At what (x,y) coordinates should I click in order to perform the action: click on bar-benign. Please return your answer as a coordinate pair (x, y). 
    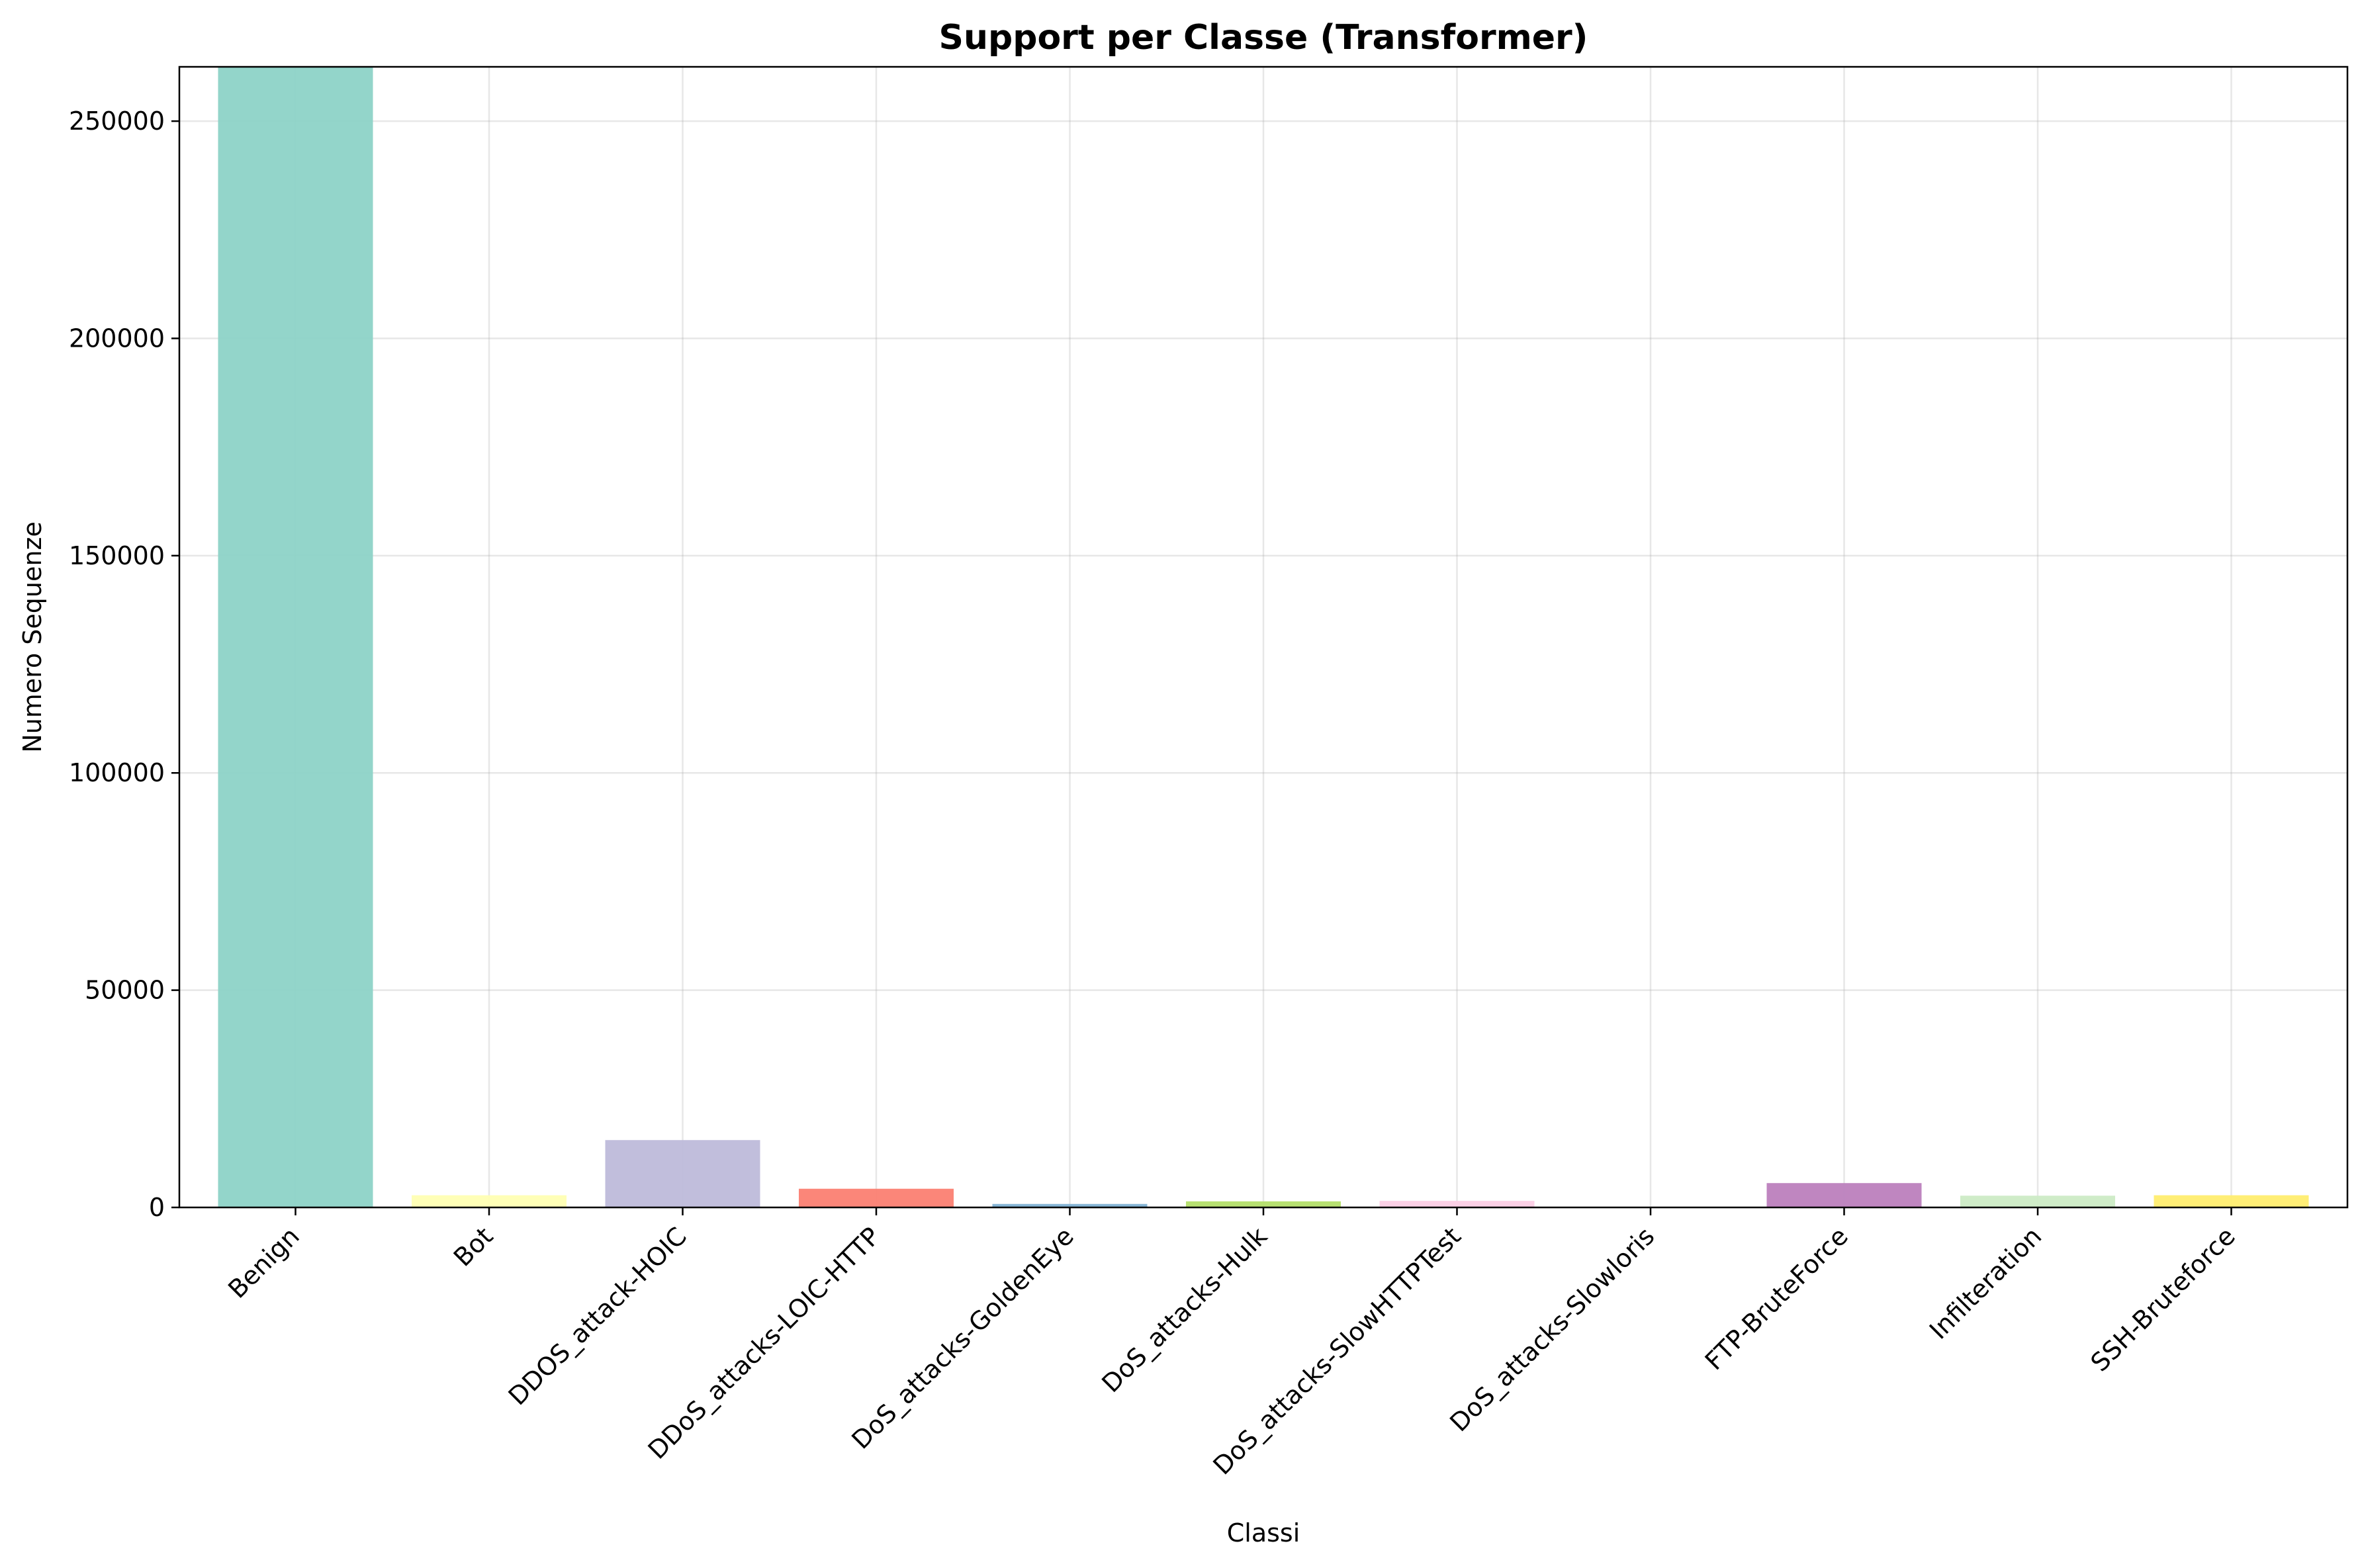
    Looking at the image, I should click on (295, 637).